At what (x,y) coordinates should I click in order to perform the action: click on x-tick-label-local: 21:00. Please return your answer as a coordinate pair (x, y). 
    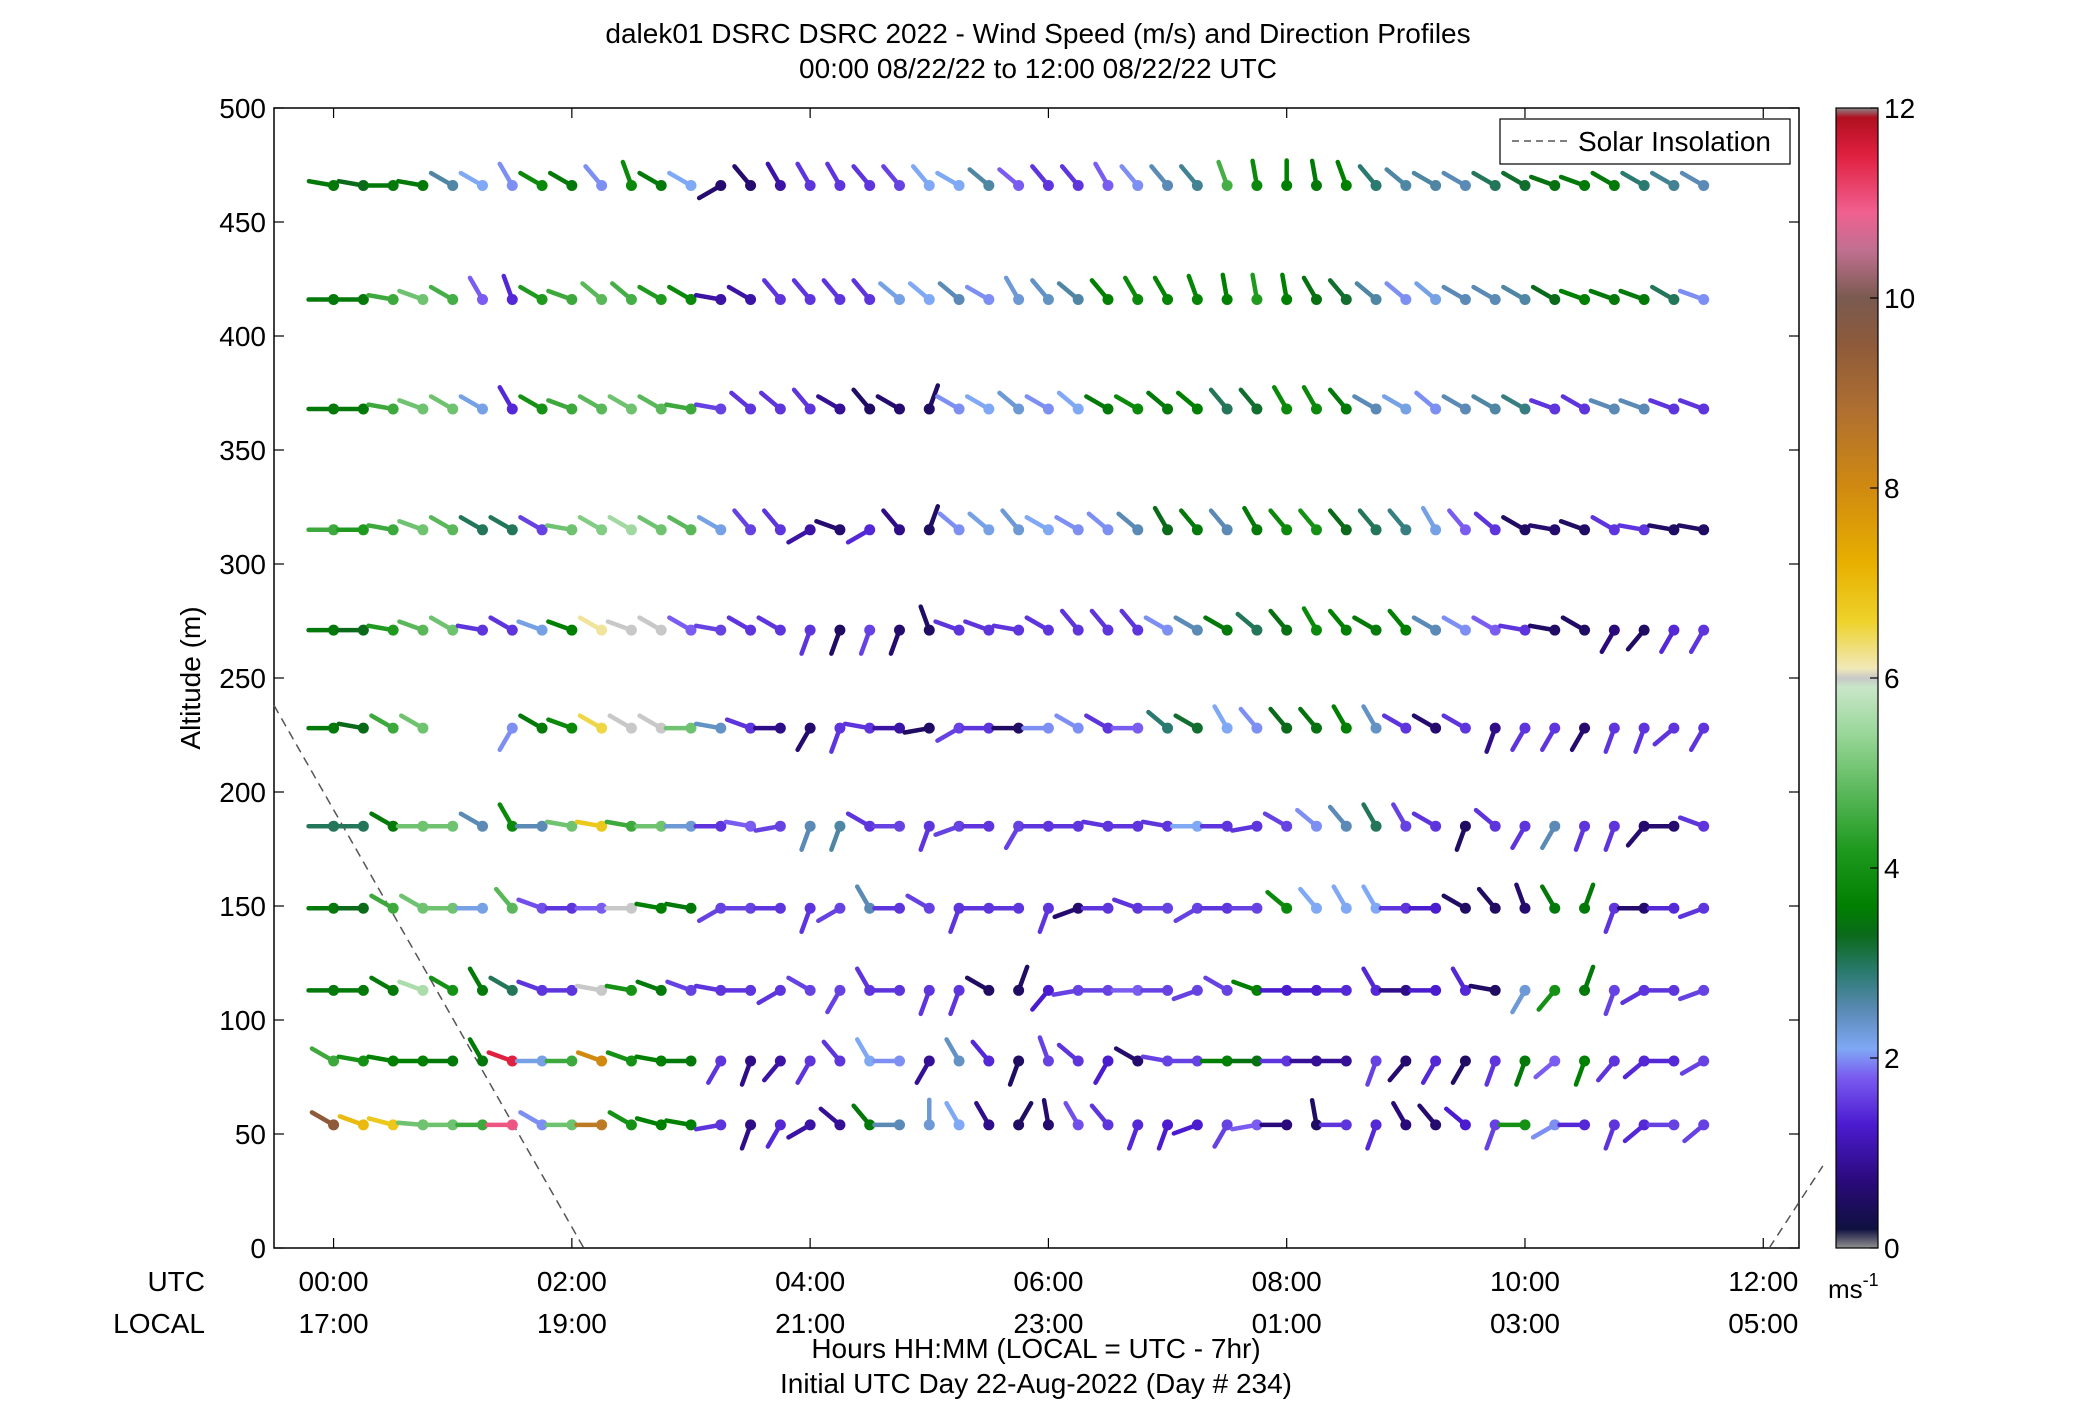
    Looking at the image, I should click on (810, 1323).